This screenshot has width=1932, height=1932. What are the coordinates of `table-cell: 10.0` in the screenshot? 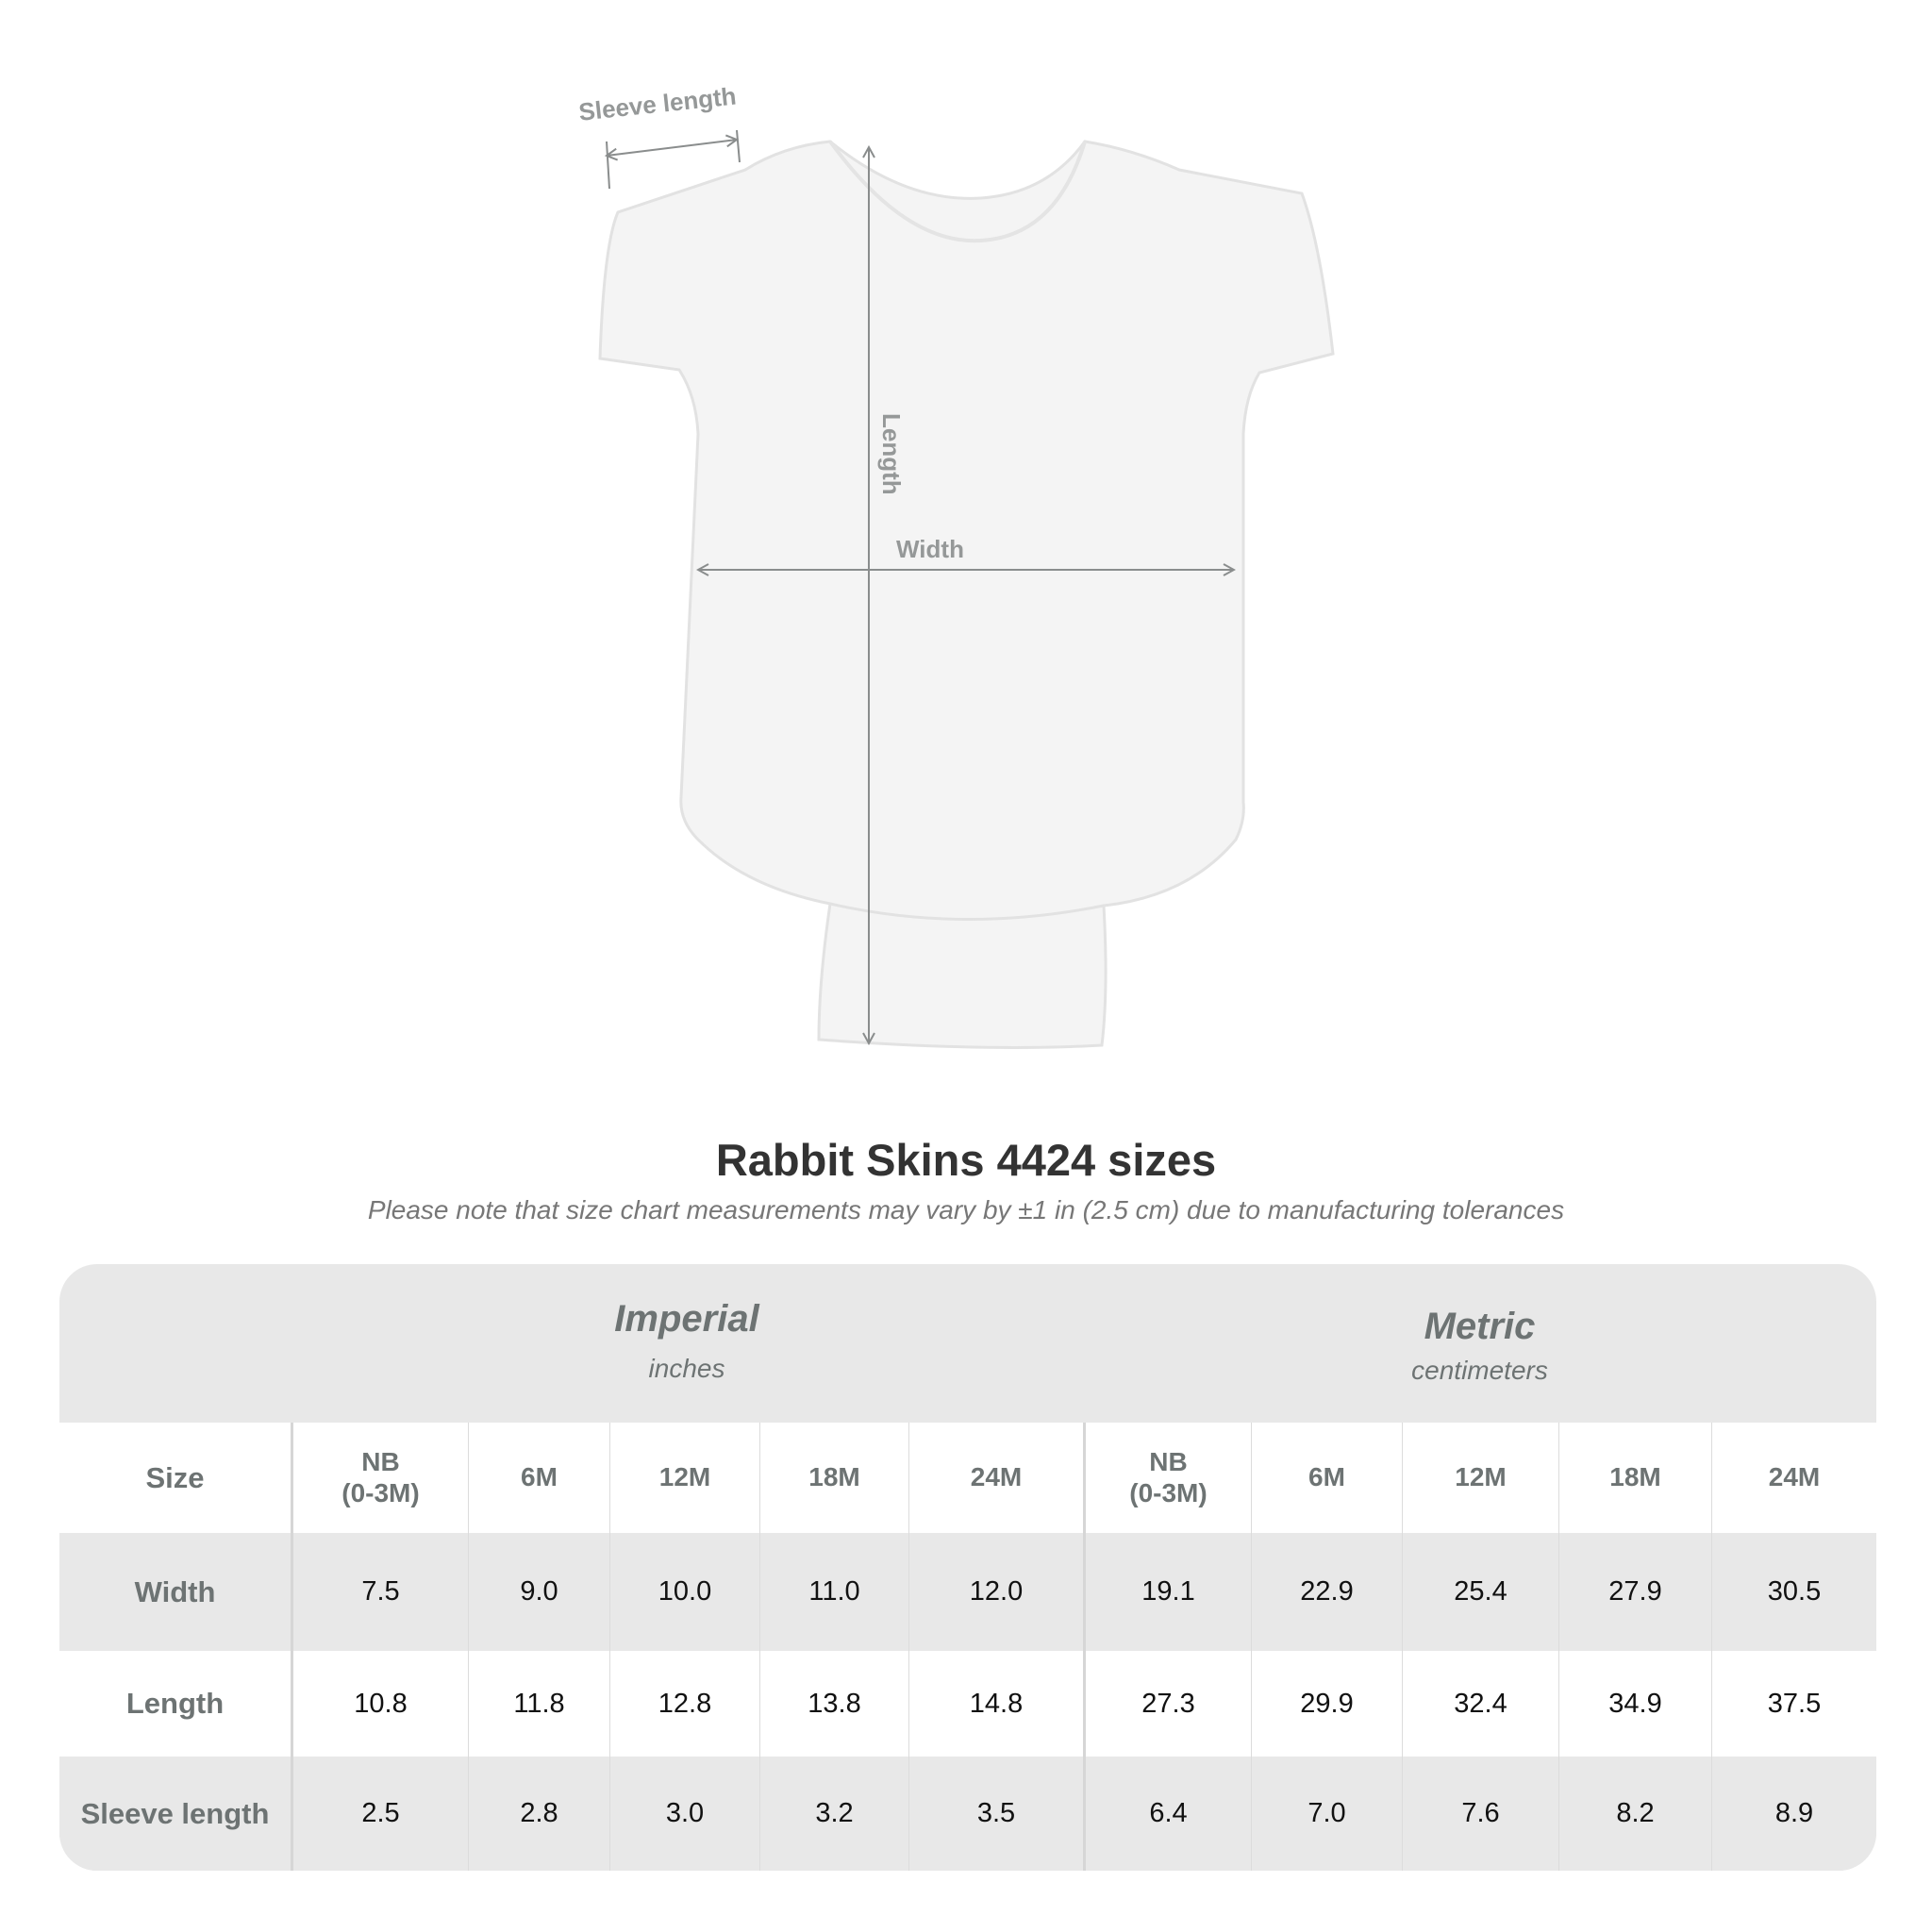 It's located at (684, 1592).